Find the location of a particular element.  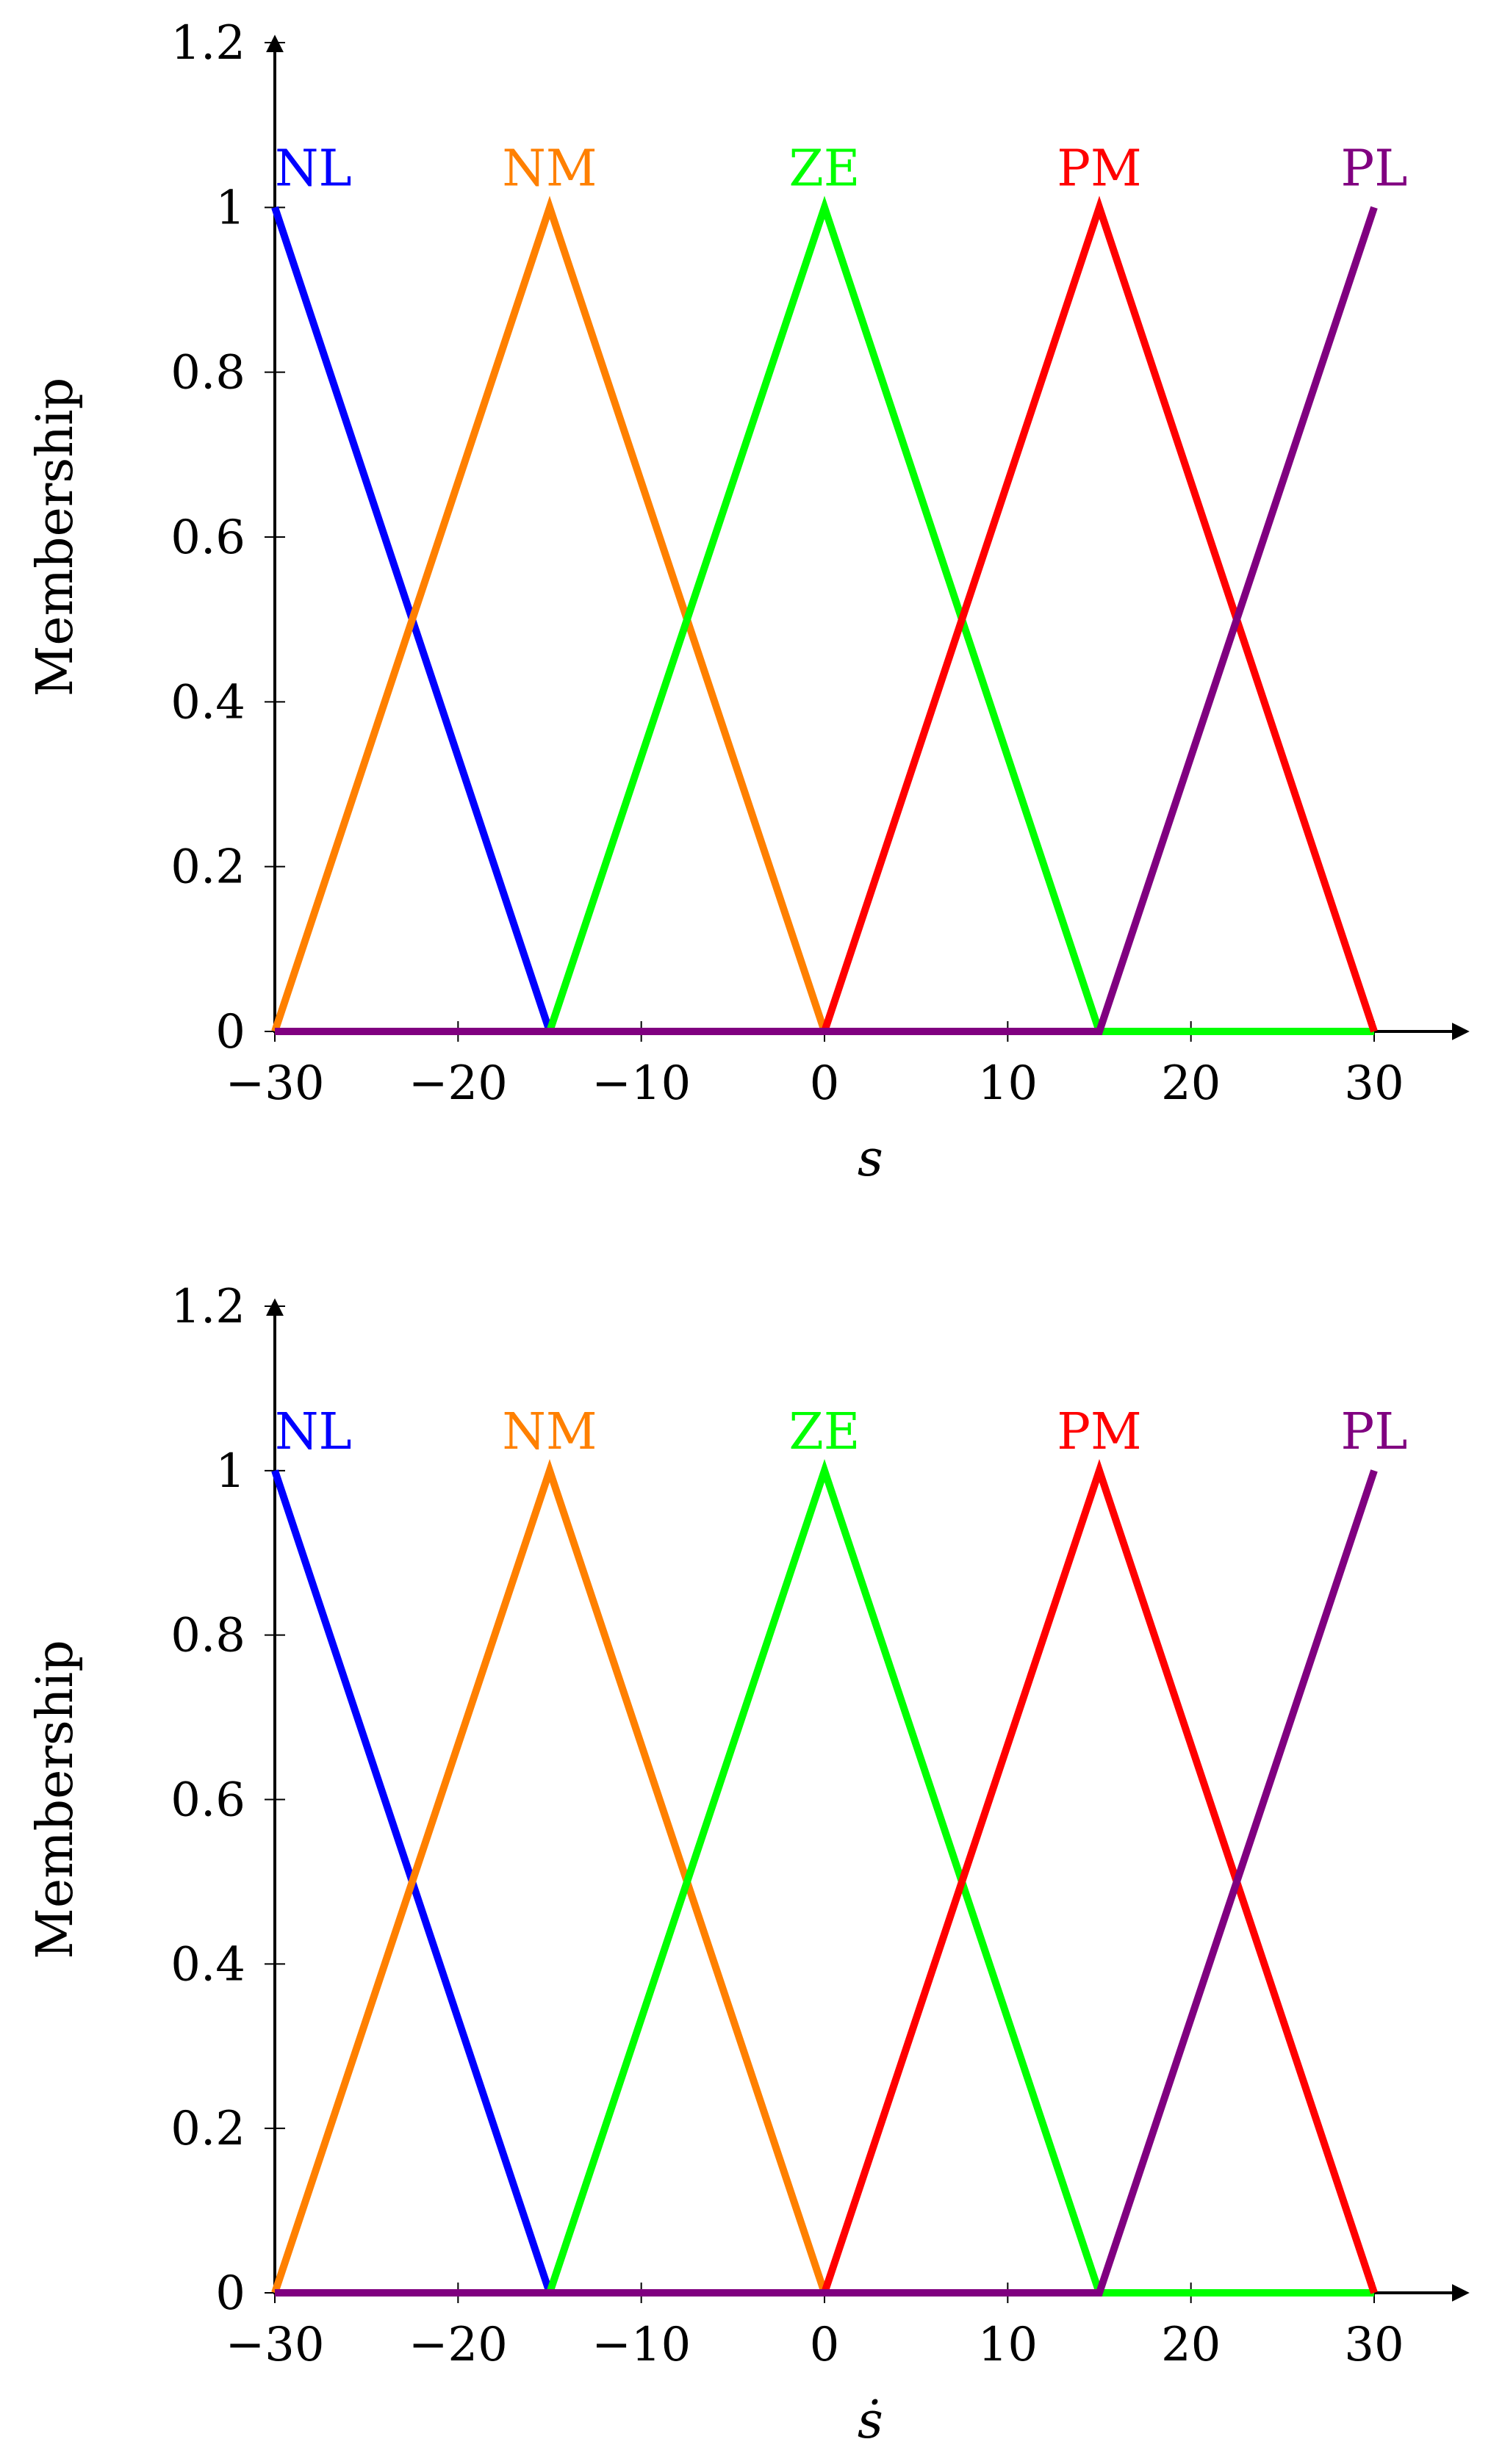

x-axis-title: ṡ is located at coordinates (871, 2421).